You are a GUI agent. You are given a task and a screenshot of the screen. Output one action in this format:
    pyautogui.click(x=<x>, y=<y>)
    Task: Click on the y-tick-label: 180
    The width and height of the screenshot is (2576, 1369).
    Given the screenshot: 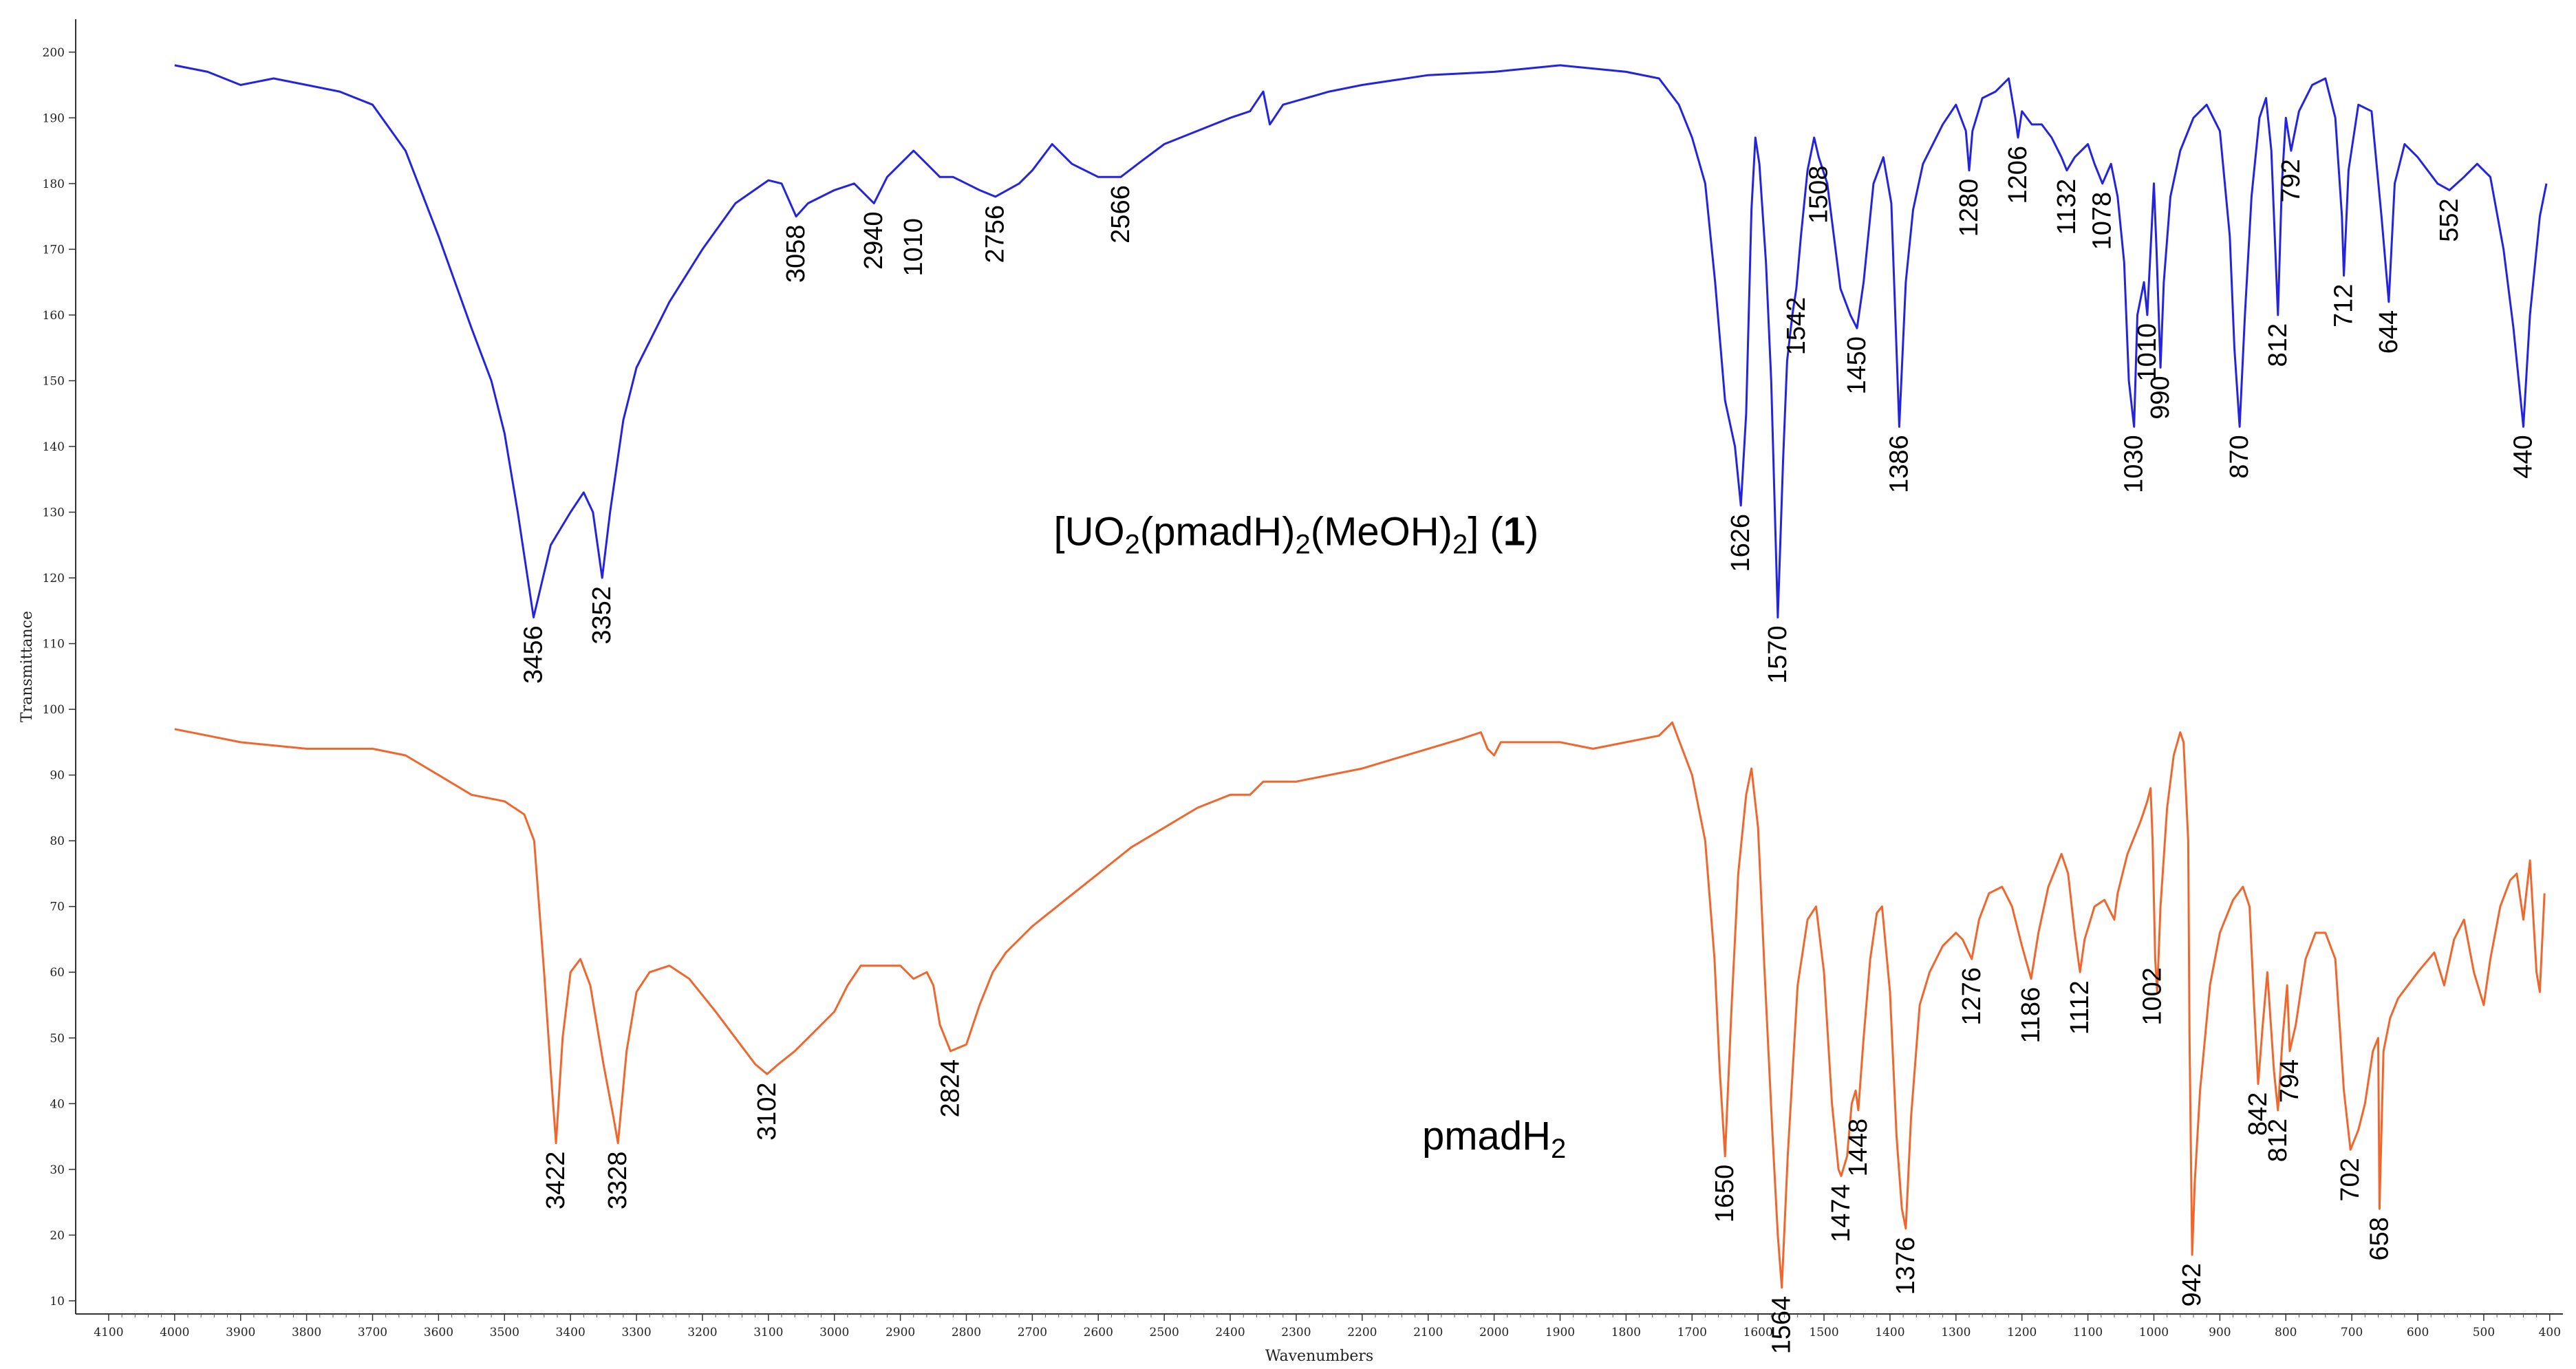 What is the action you would take?
    pyautogui.click(x=54, y=184)
    